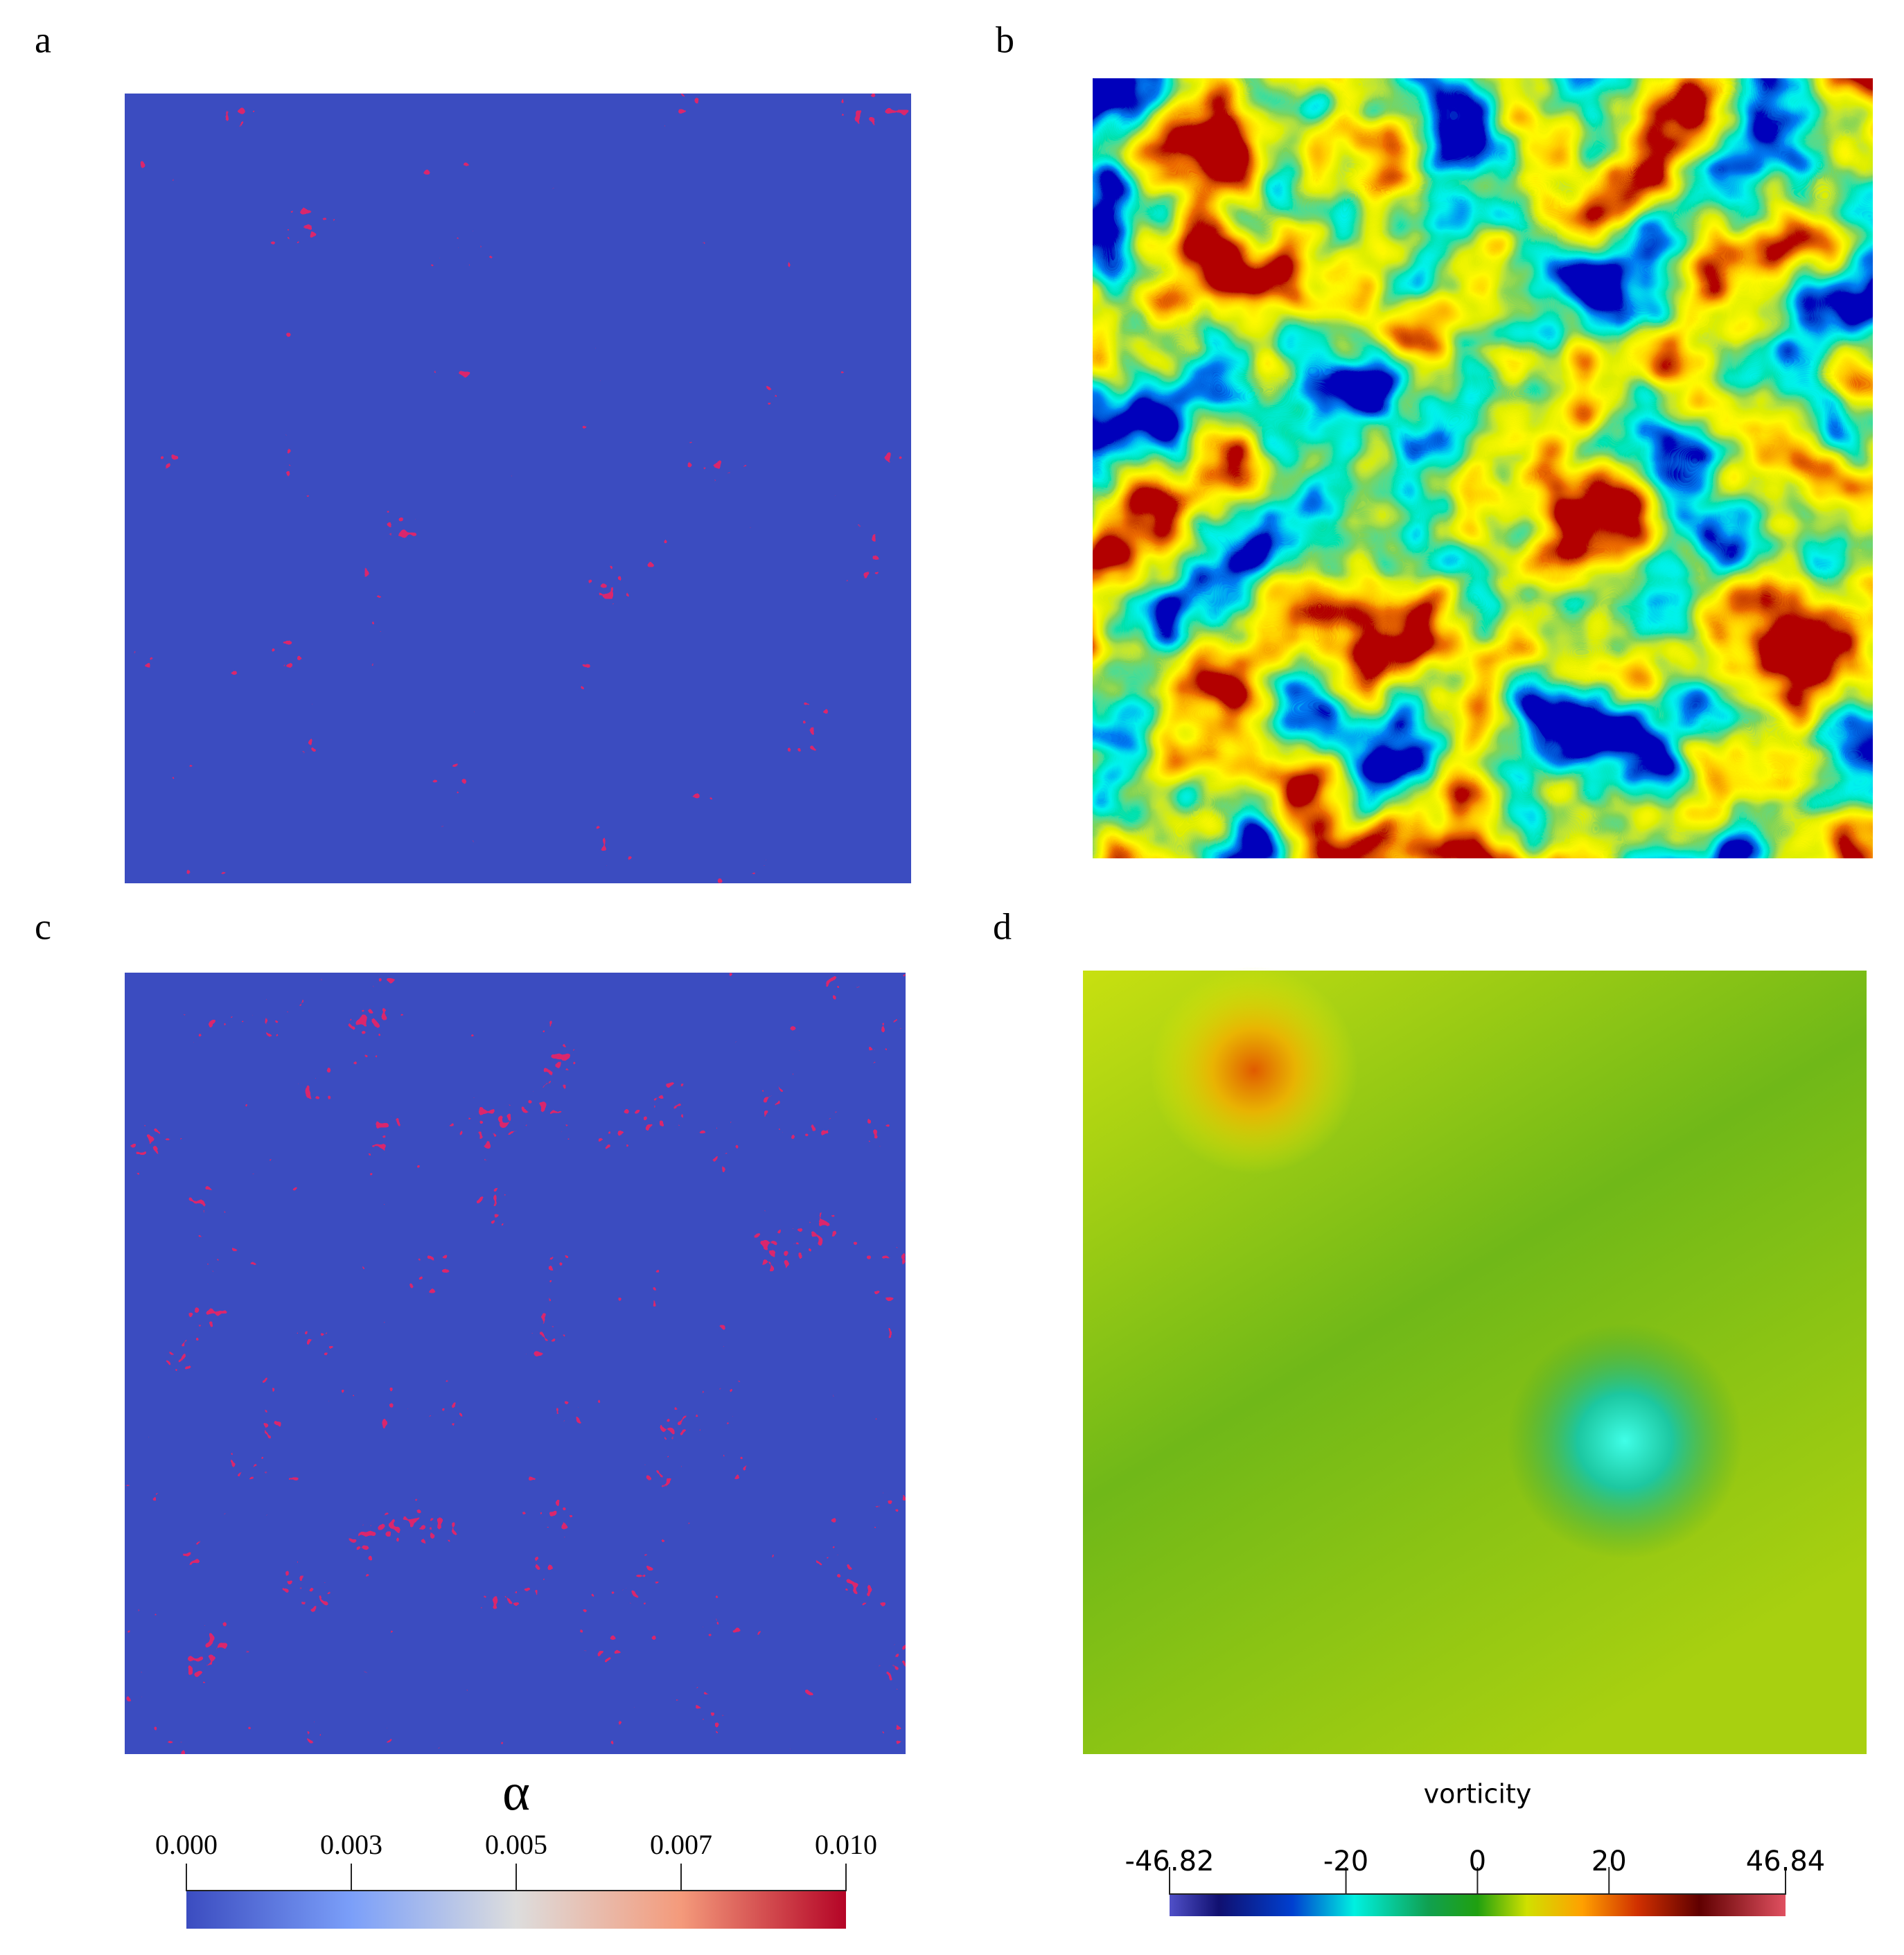 The height and width of the screenshot is (1955, 1904). Describe the element at coordinates (1477, 1861) in the screenshot. I see `colorbar-tick-label: 0` at that location.